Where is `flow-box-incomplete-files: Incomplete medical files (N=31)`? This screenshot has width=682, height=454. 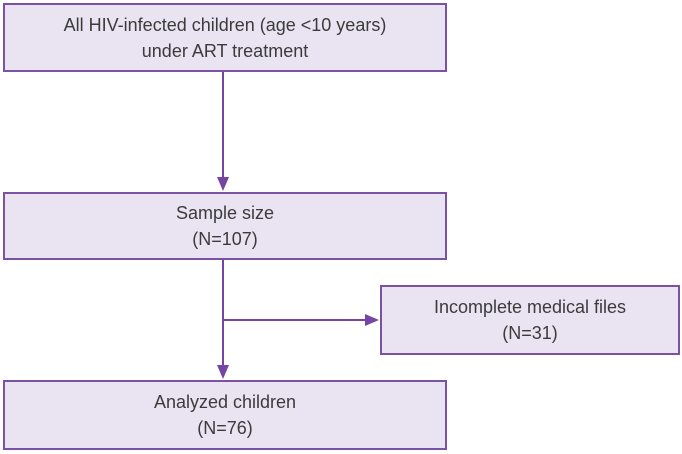
flow-box-incomplete-files: Incomplete medical files (N=31) is located at coordinates (530, 320).